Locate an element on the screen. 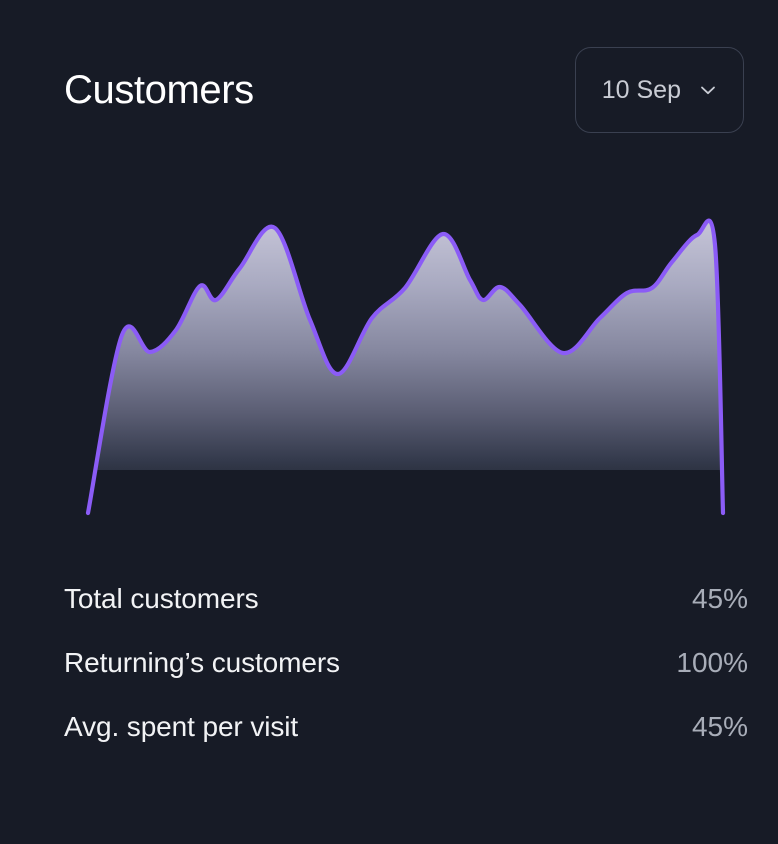  chevron-down-icon is located at coordinates (708, 90).